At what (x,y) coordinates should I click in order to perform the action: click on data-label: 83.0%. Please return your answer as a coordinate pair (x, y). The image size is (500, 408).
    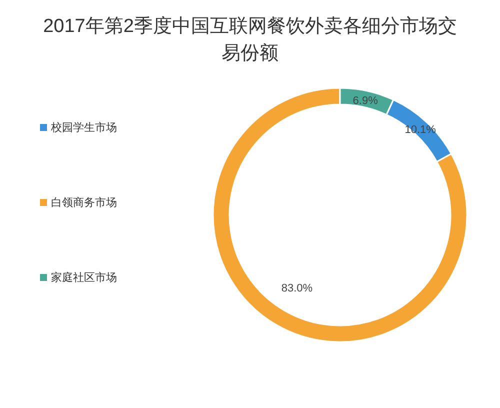
    Looking at the image, I should click on (297, 288).